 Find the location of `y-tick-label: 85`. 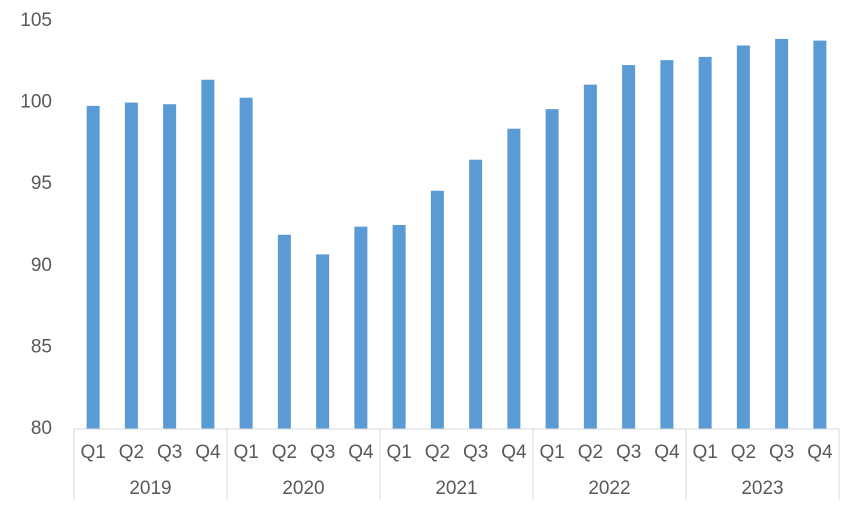

y-tick-label: 85 is located at coordinates (41, 346).